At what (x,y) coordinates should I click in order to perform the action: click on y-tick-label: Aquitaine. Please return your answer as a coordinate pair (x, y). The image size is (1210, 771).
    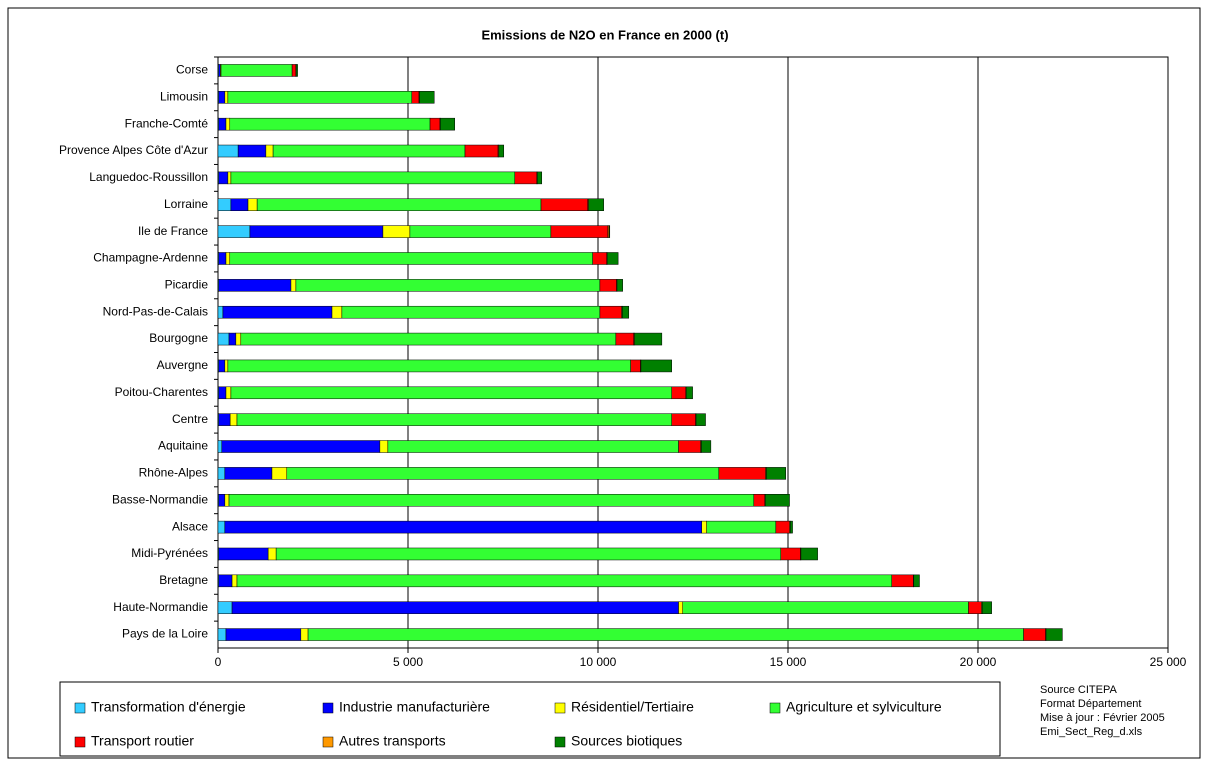
    Looking at the image, I should click on (183, 446).